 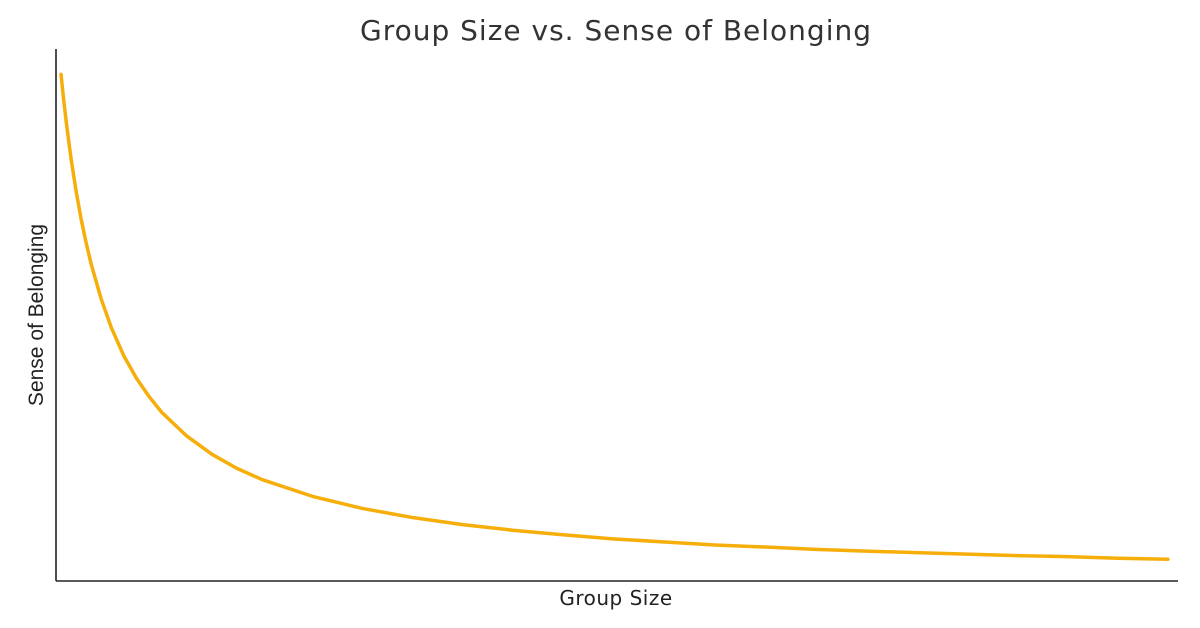 What do you see at coordinates (36, 315) in the screenshot?
I see `y-axis-label: Sense of Belonging` at bounding box center [36, 315].